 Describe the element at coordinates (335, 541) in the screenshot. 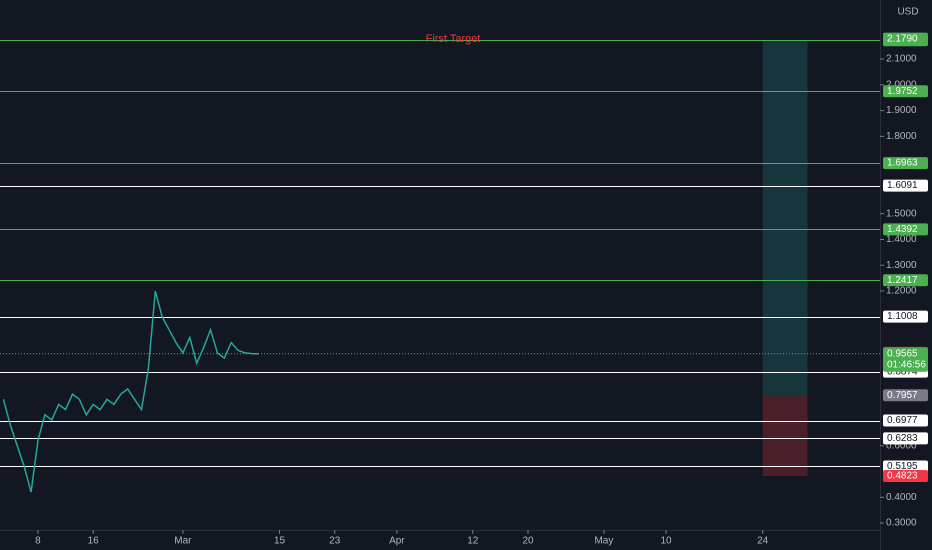

I see `x-tick-label: 23` at that location.